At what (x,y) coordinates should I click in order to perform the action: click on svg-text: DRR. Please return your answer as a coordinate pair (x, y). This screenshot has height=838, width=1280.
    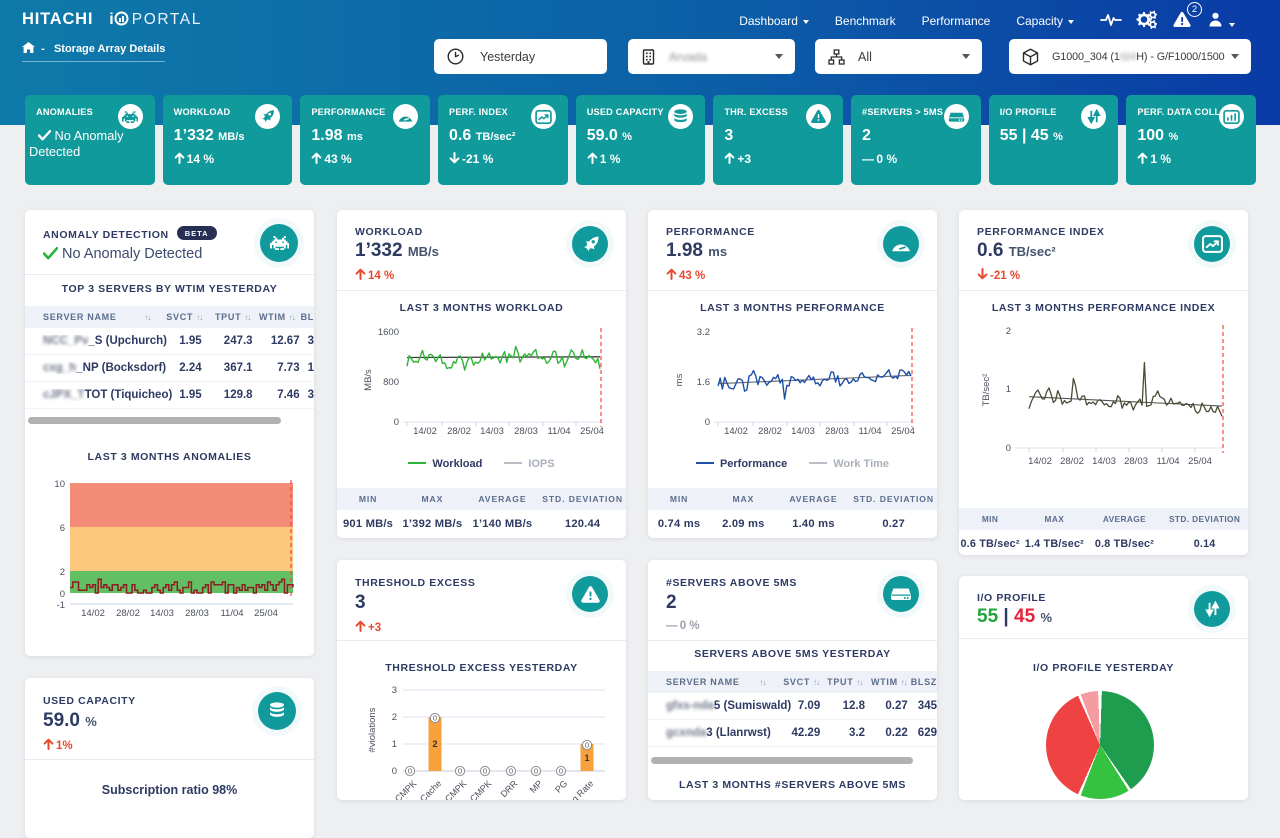
    Looking at the image, I should click on (509, 788).